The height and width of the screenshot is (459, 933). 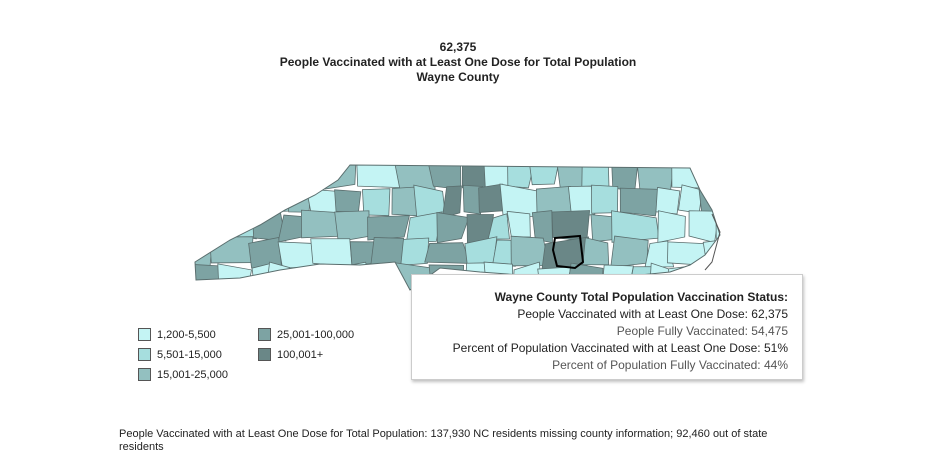 What do you see at coordinates (192, 374) in the screenshot?
I see `legend-label: 15,001-25,000` at bounding box center [192, 374].